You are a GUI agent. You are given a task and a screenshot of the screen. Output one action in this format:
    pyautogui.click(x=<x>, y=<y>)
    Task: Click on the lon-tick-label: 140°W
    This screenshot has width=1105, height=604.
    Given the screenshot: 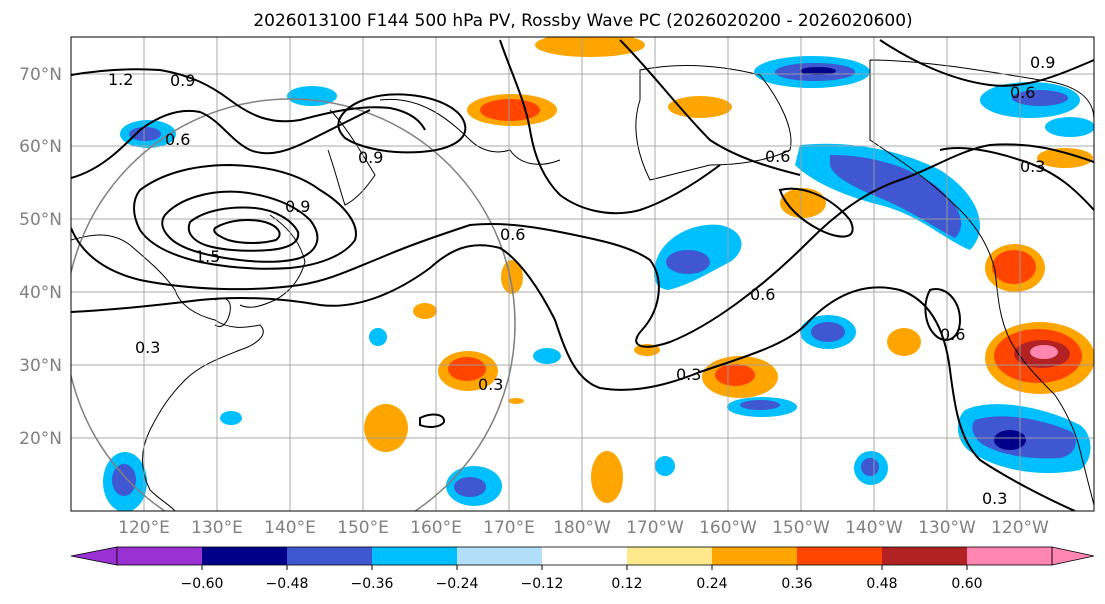 What is the action you would take?
    pyautogui.click(x=874, y=528)
    